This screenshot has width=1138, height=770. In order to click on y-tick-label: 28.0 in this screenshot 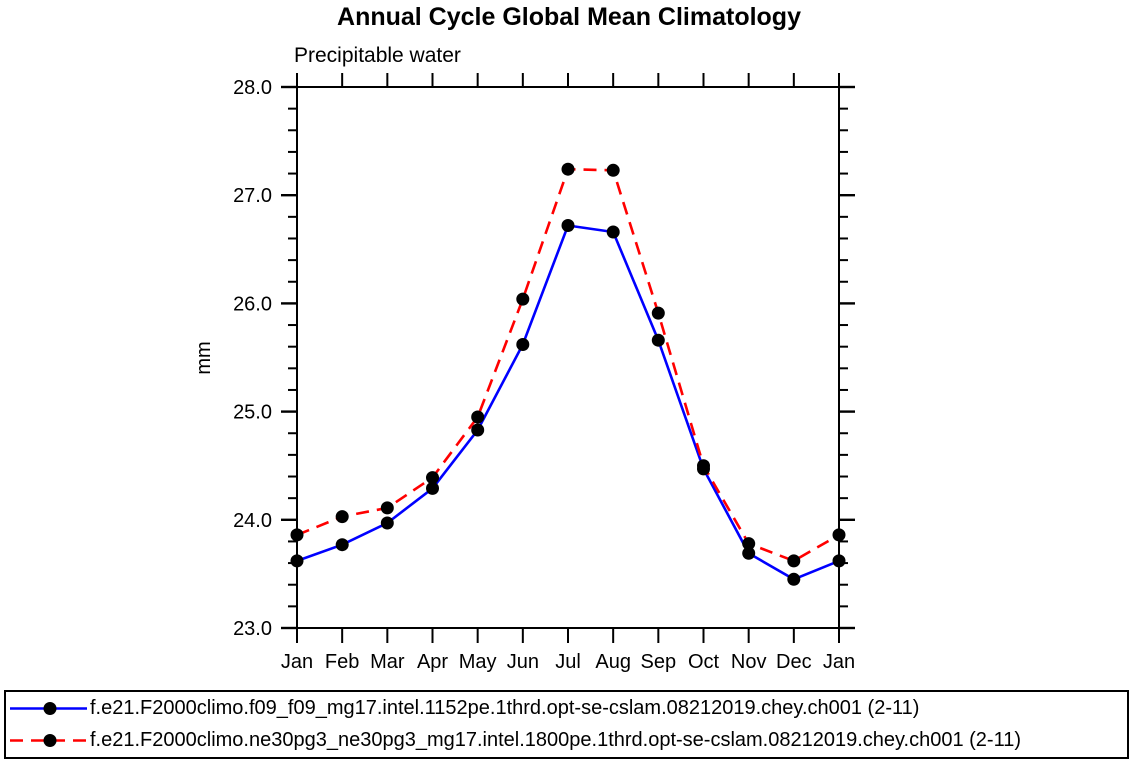, I will do `click(252, 88)`.